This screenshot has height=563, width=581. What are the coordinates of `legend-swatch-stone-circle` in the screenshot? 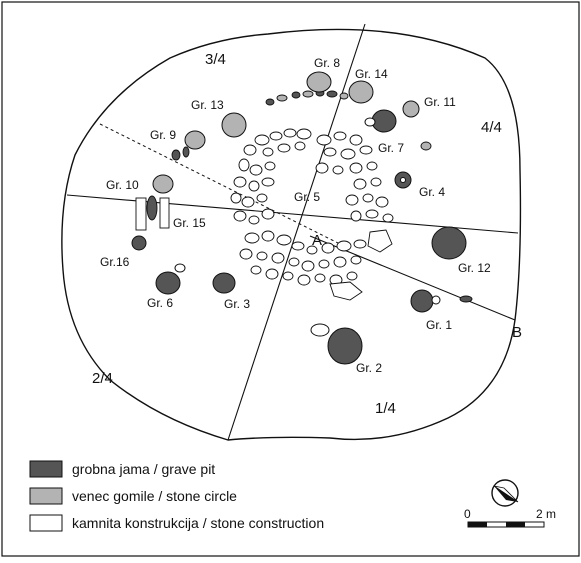 It's located at (46, 496).